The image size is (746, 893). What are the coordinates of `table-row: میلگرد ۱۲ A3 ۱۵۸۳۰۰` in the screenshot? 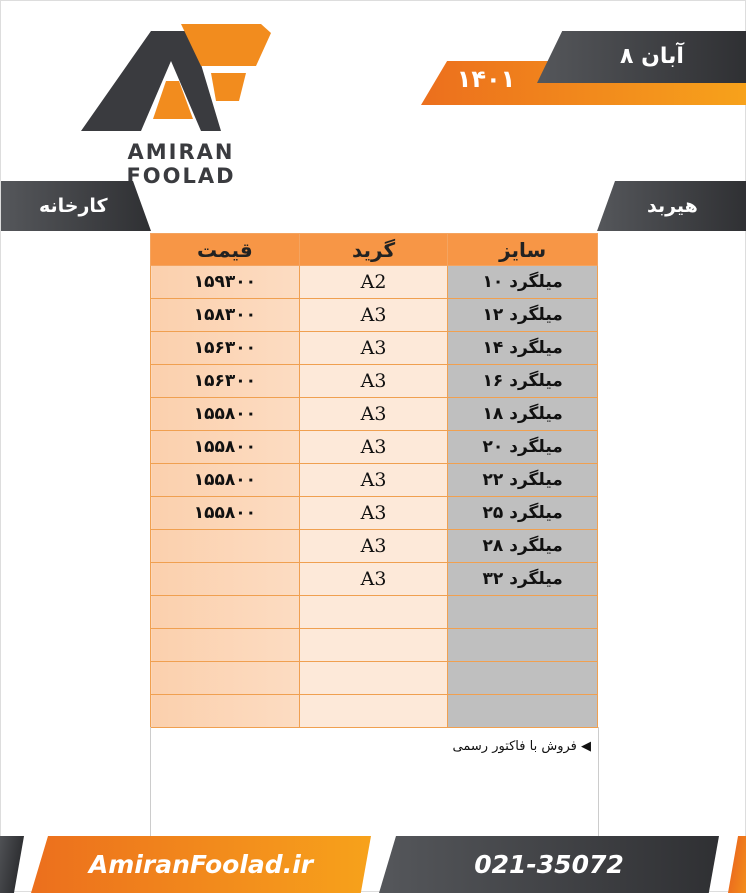 It's located at (374, 315).